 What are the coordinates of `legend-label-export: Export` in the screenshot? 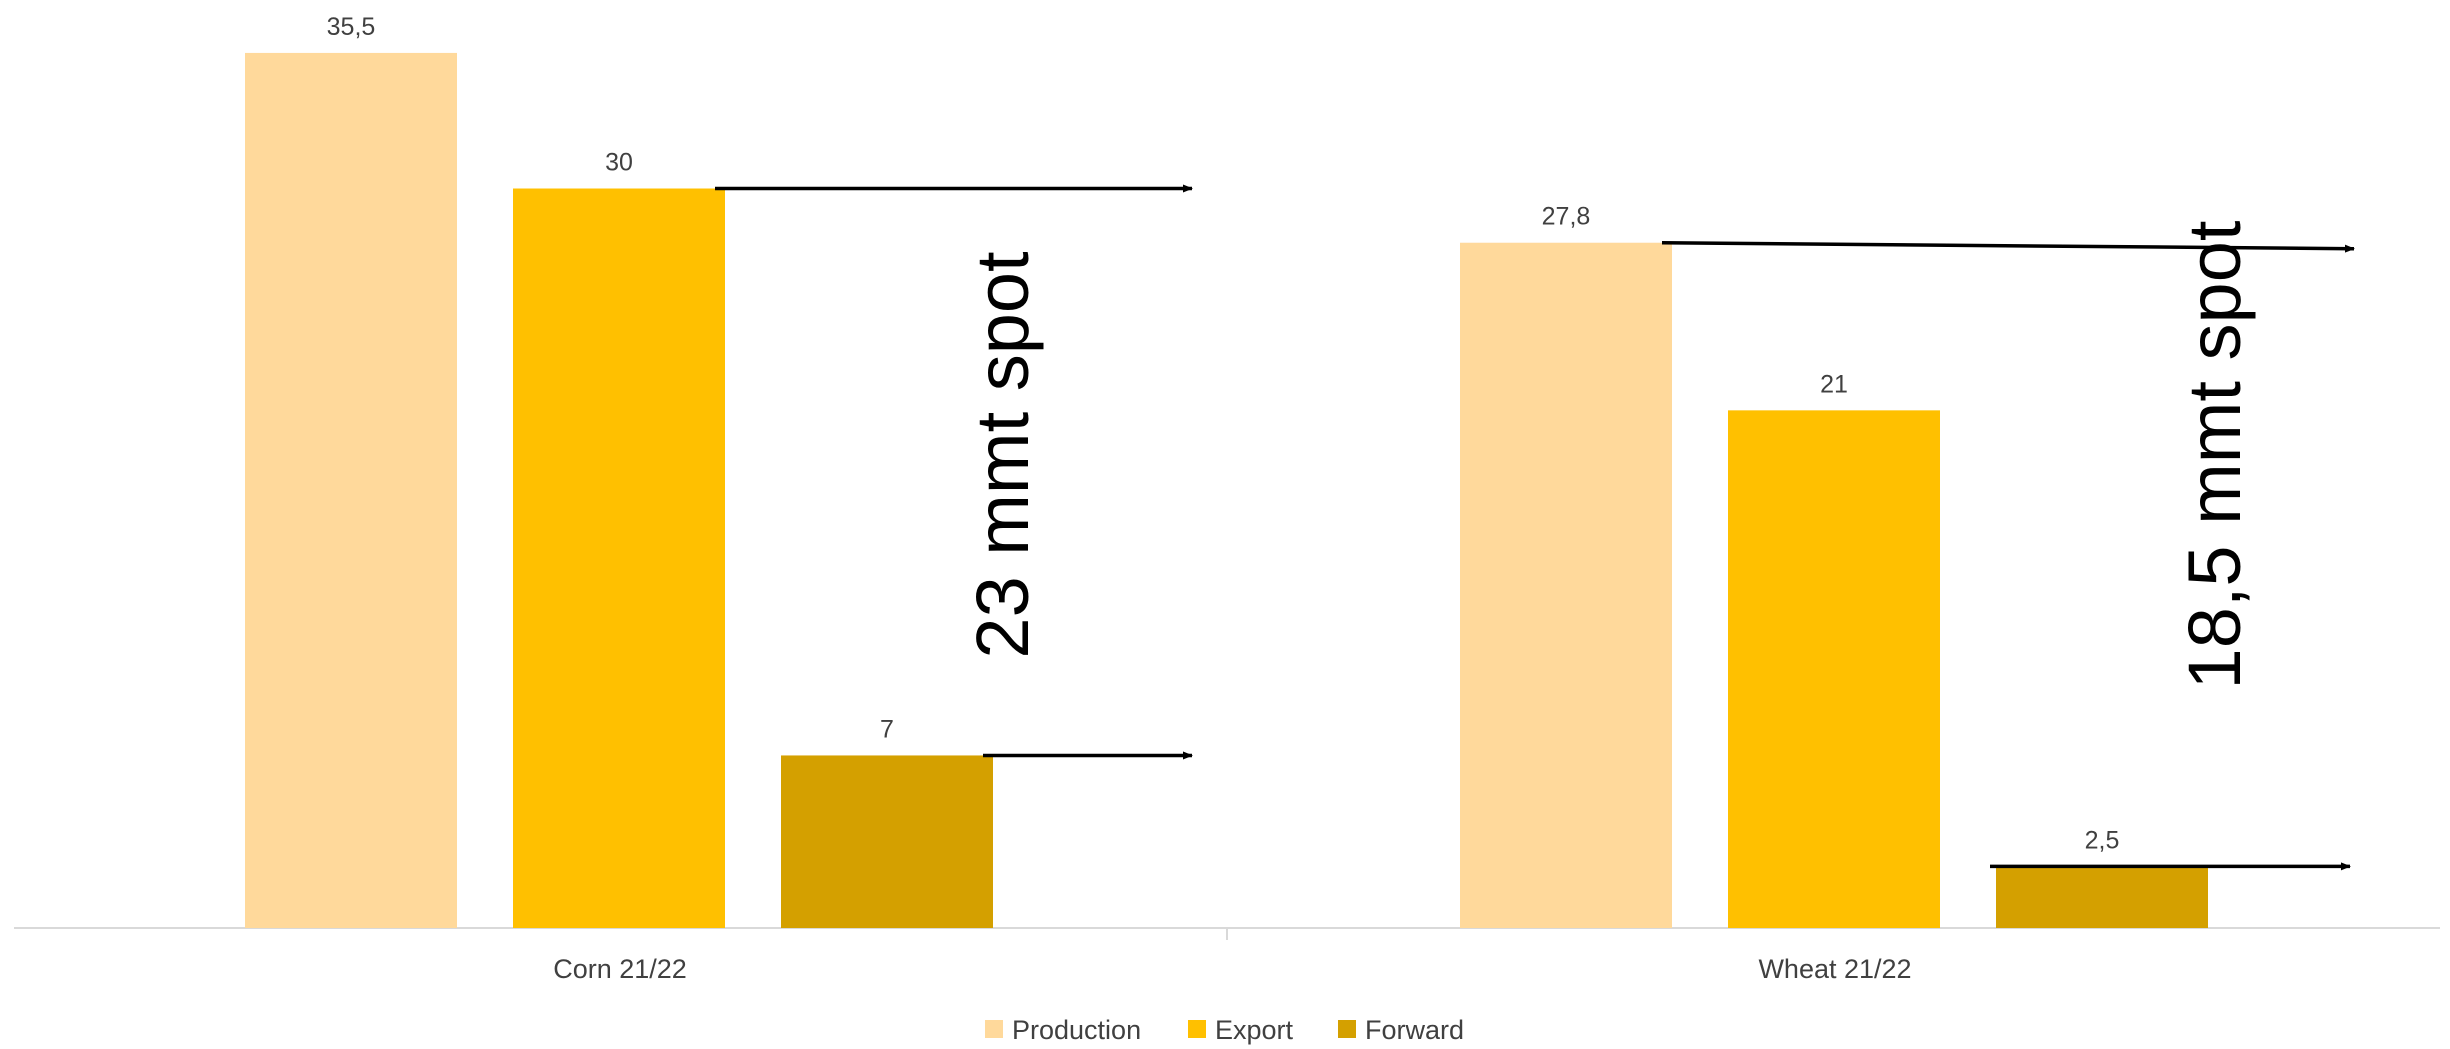 It's located at (1254, 1030).